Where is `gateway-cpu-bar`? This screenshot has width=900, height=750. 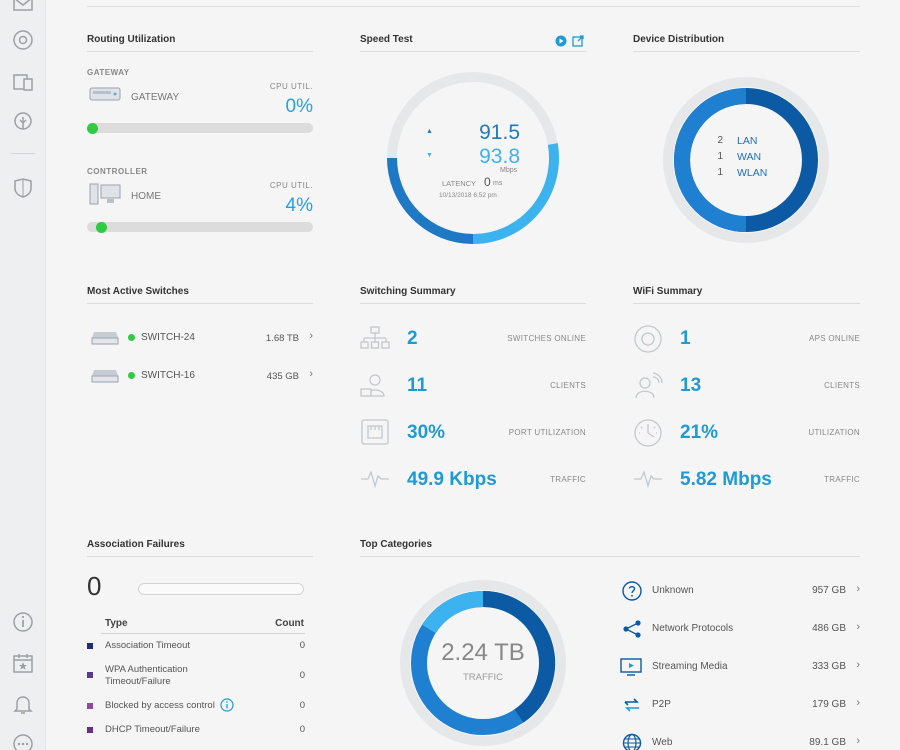
gateway-cpu-bar is located at coordinates (200, 128).